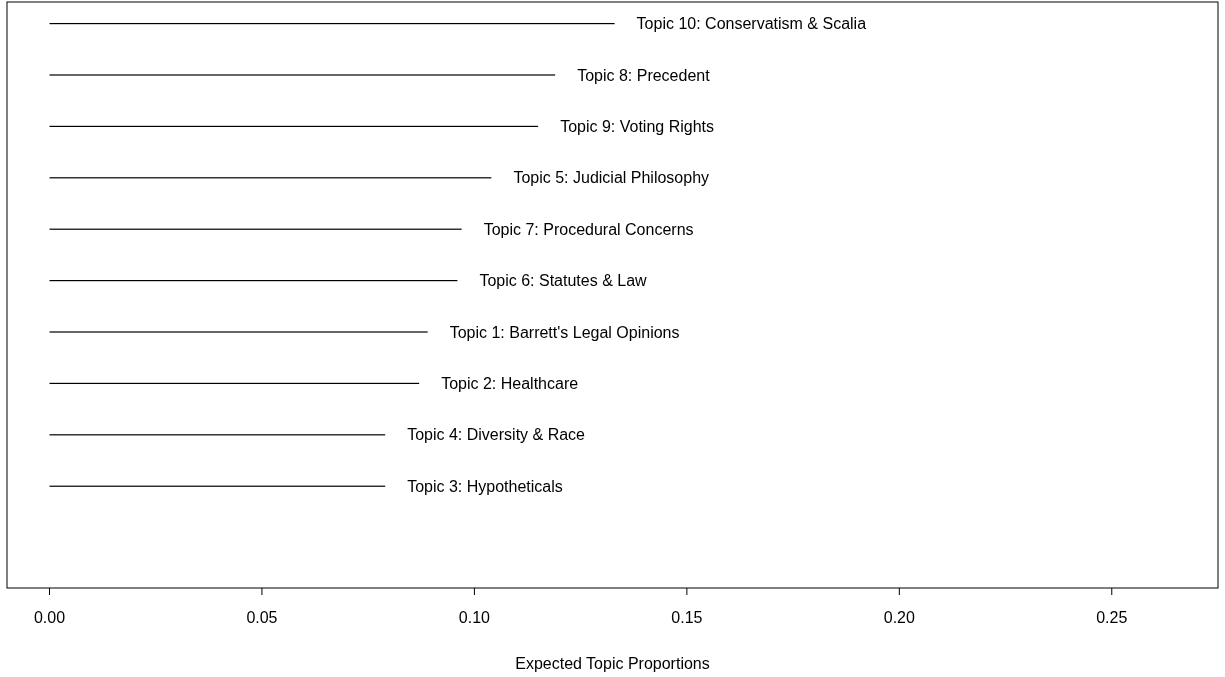  I want to click on y-tick-label: Topic 3: Hypotheticals, so click(485, 486).